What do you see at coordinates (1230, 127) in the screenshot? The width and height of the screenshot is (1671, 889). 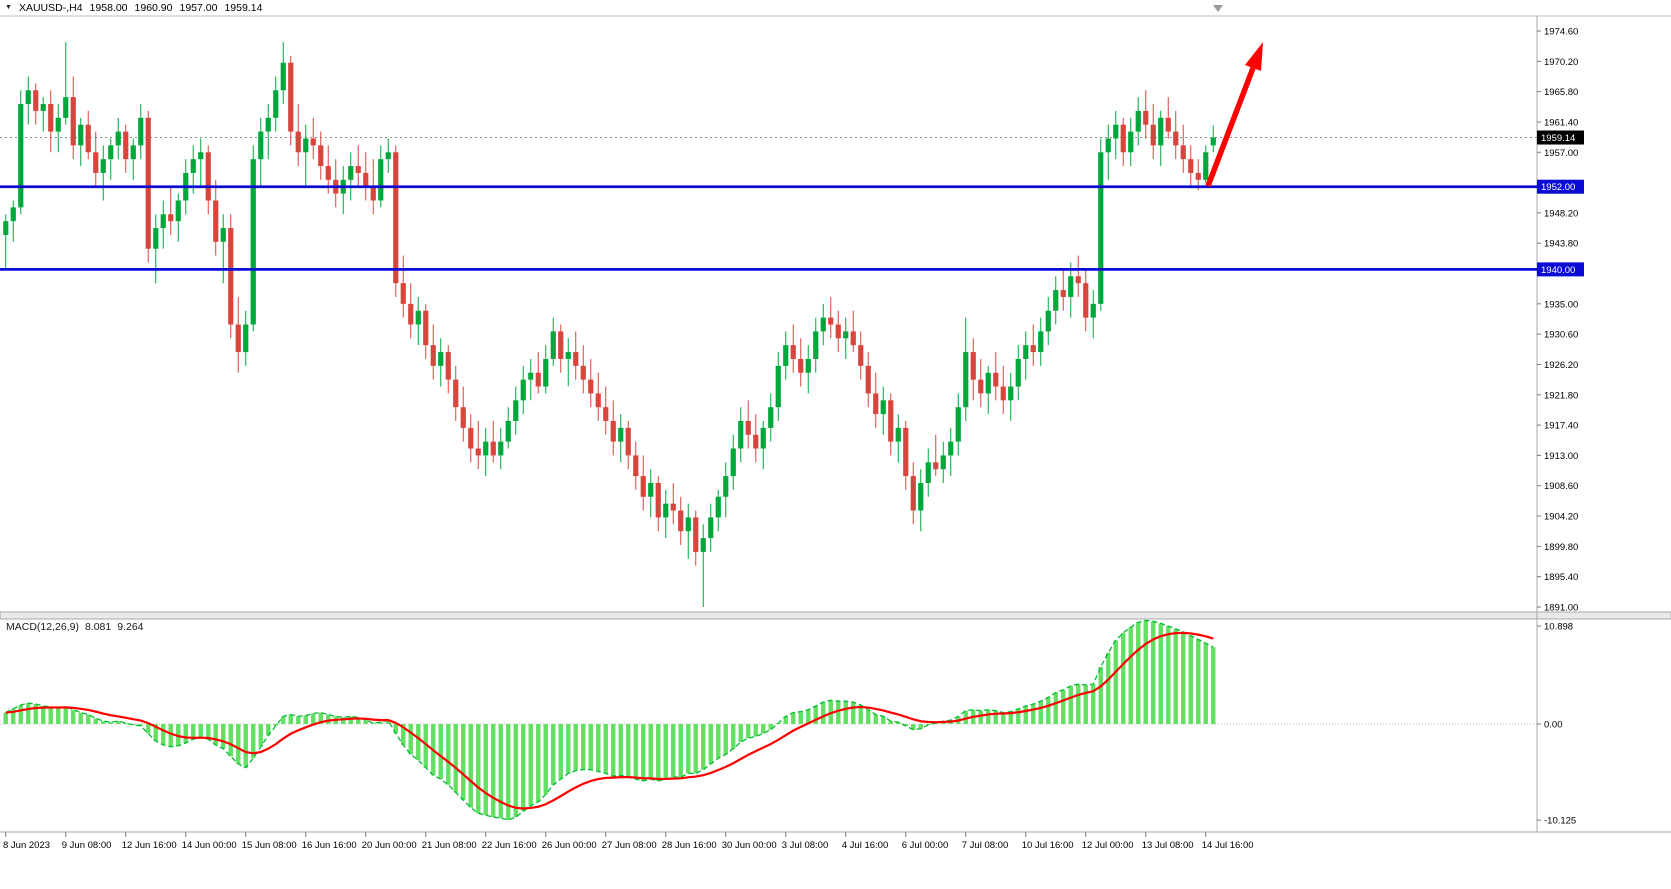 I see `trend-arrow-shaft` at bounding box center [1230, 127].